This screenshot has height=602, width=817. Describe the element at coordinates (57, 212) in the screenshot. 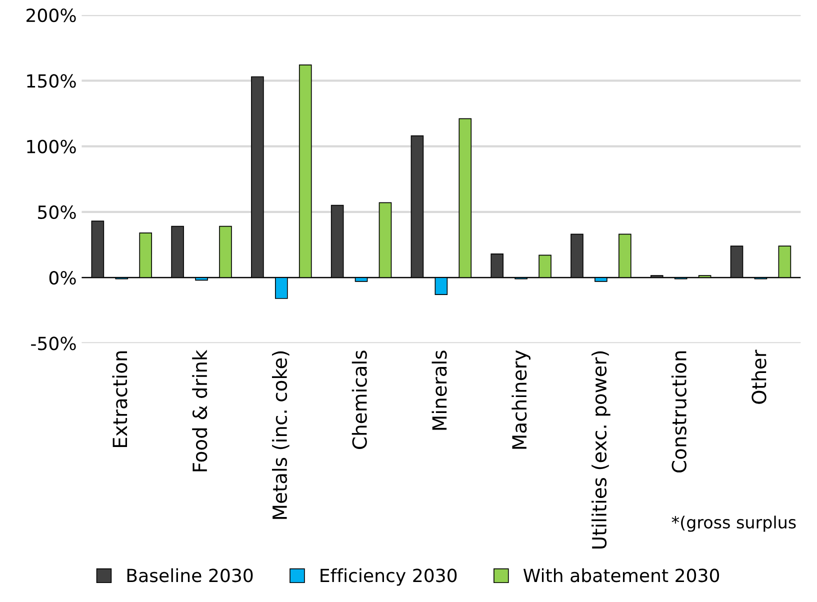

I see `y-tick-label: 50%` at that location.